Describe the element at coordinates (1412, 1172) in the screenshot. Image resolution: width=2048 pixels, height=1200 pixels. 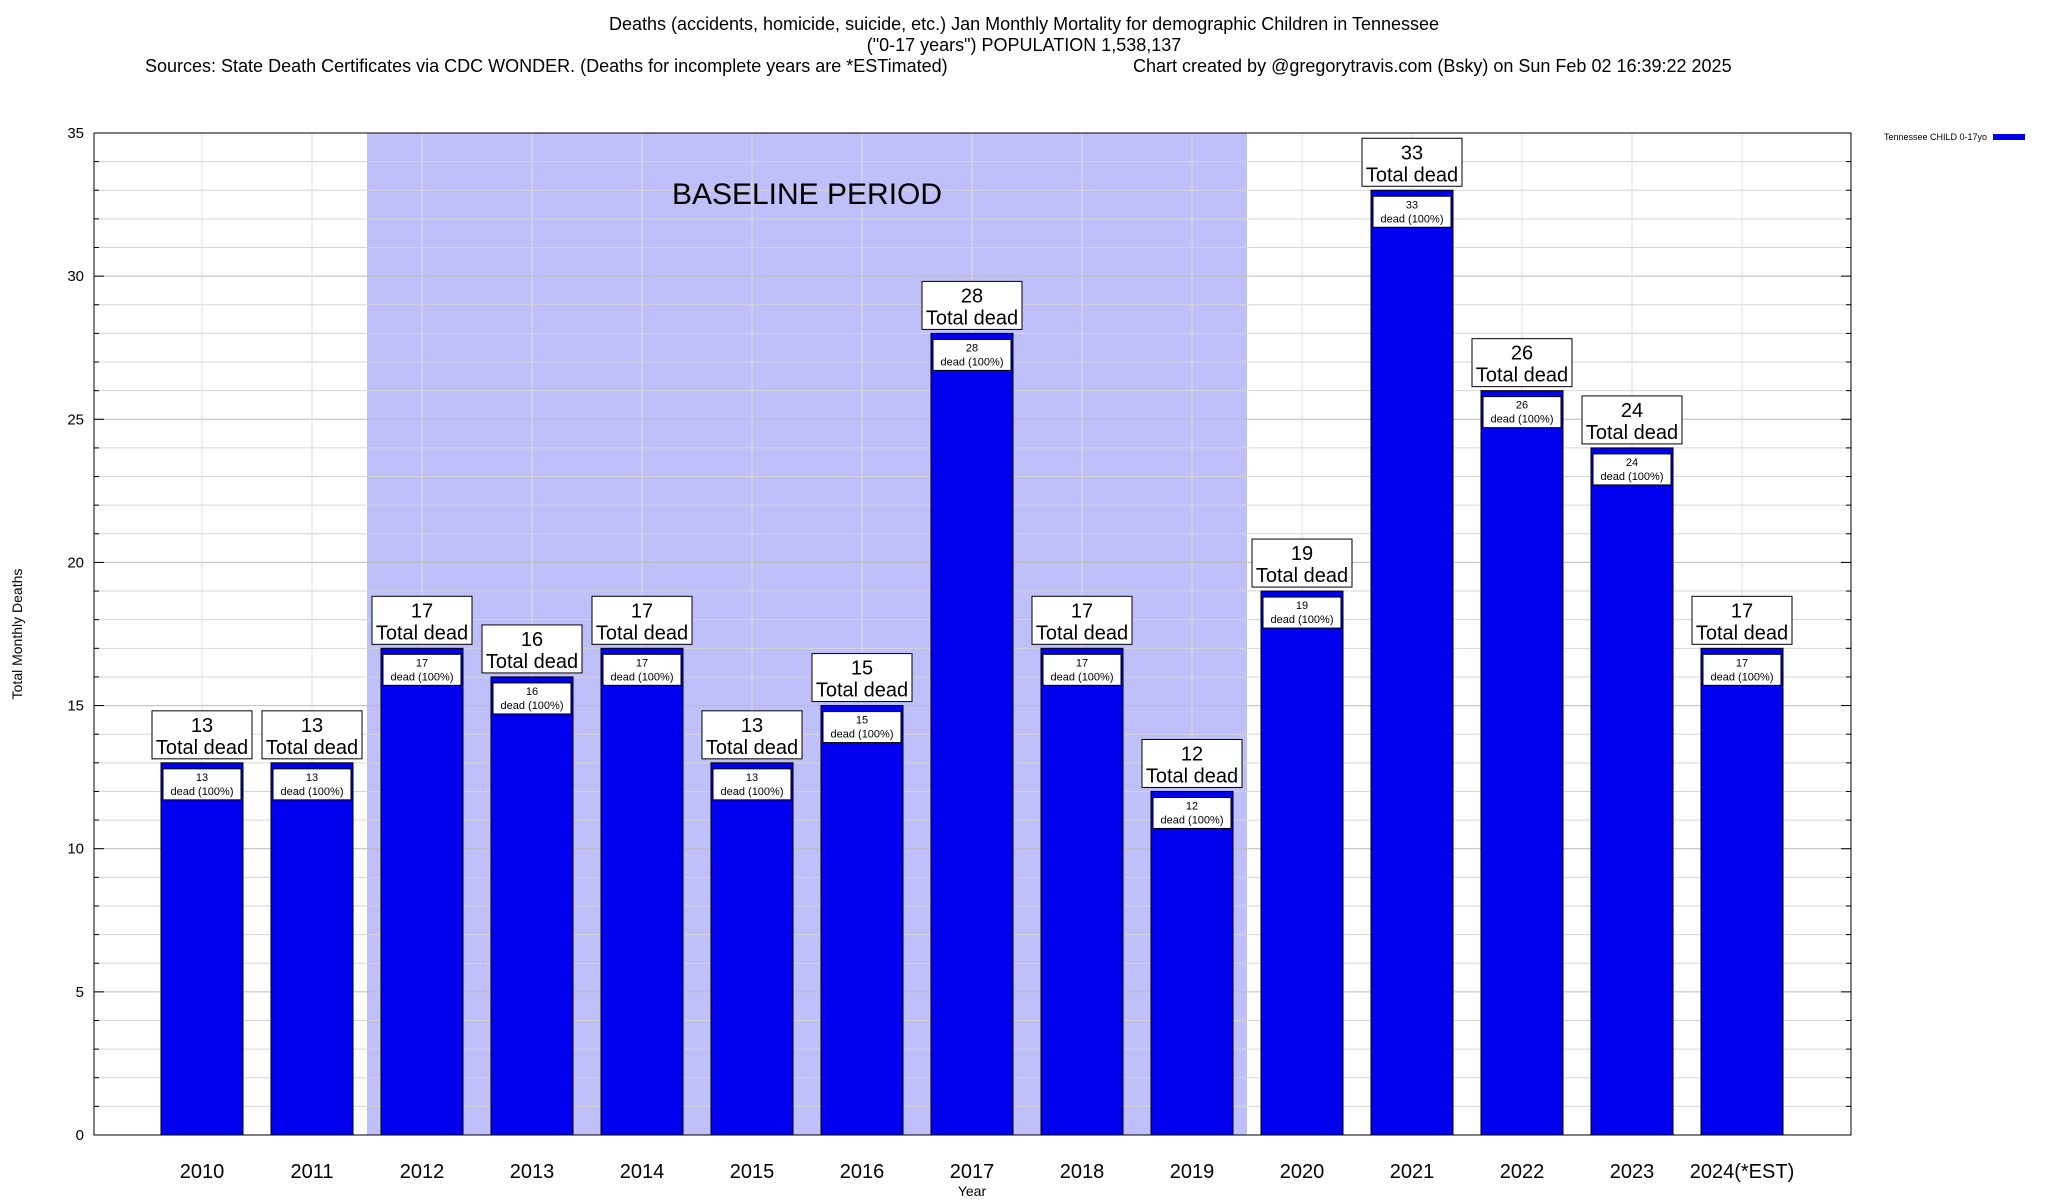
I see `x-tick-label: 2021` at that location.